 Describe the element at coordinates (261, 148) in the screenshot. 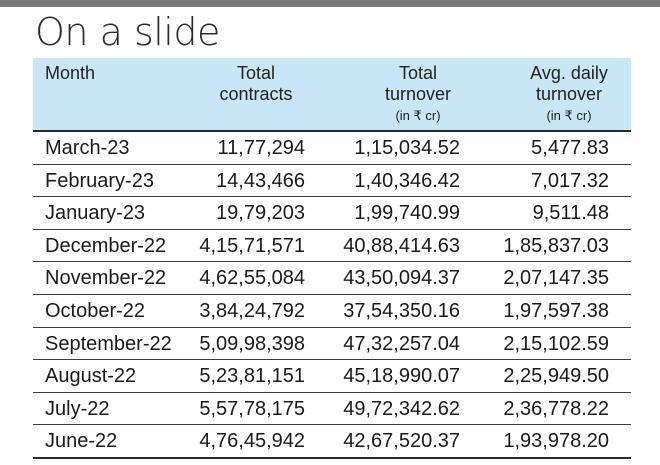

I see `cell-total-contracts: 11,77,294` at that location.